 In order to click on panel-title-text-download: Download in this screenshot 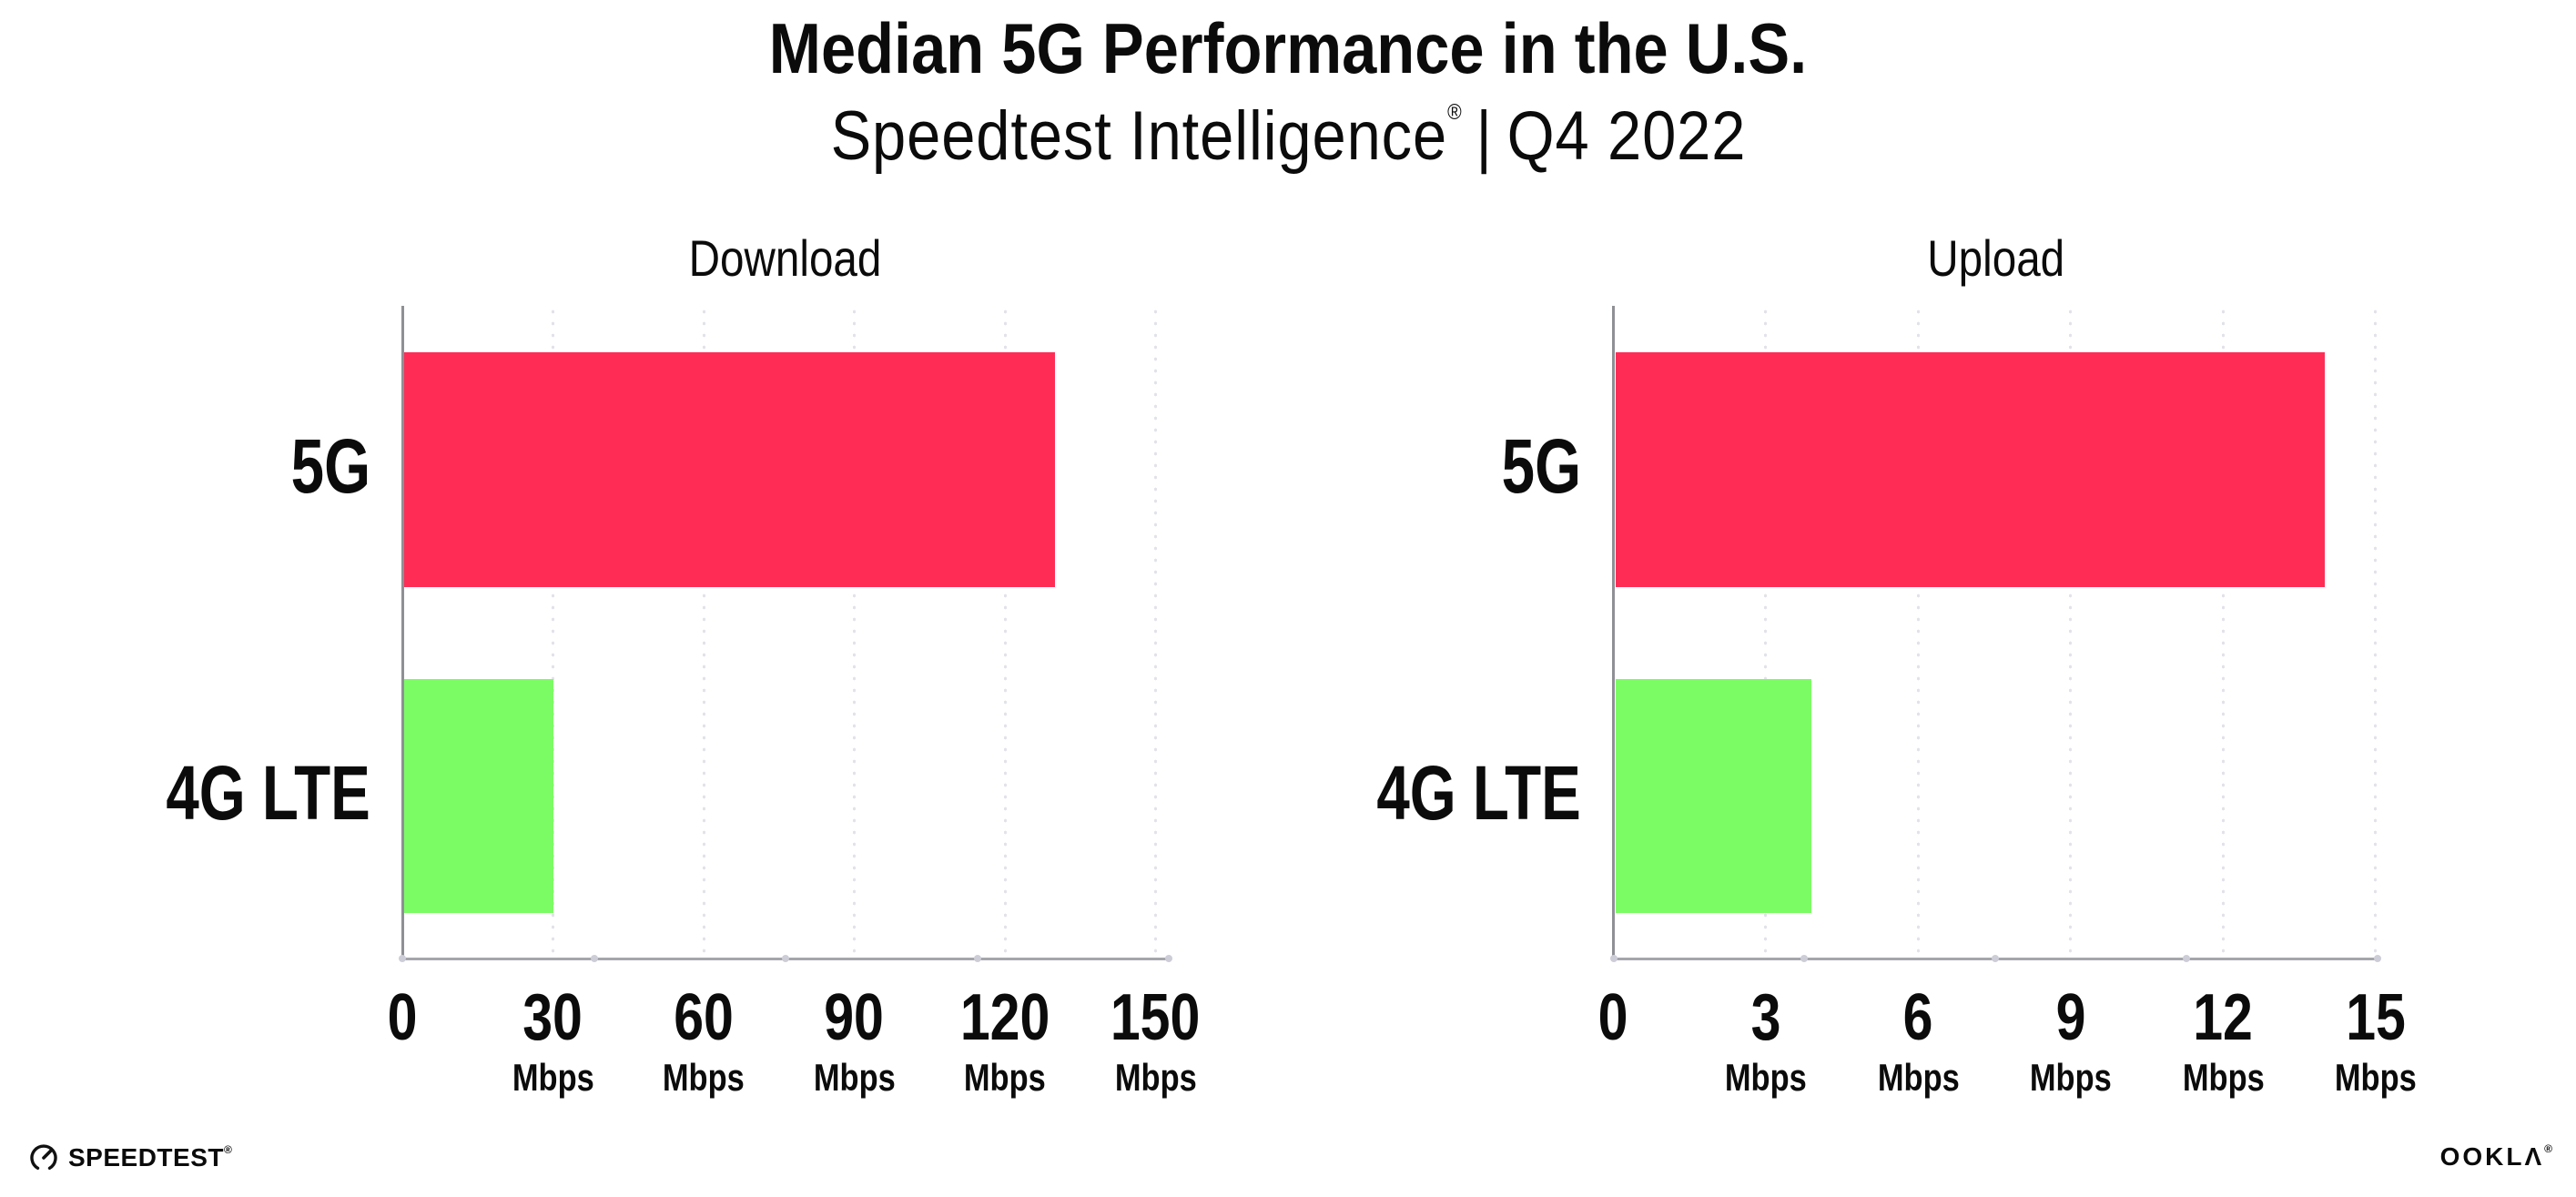, I will do `click(785, 258)`.